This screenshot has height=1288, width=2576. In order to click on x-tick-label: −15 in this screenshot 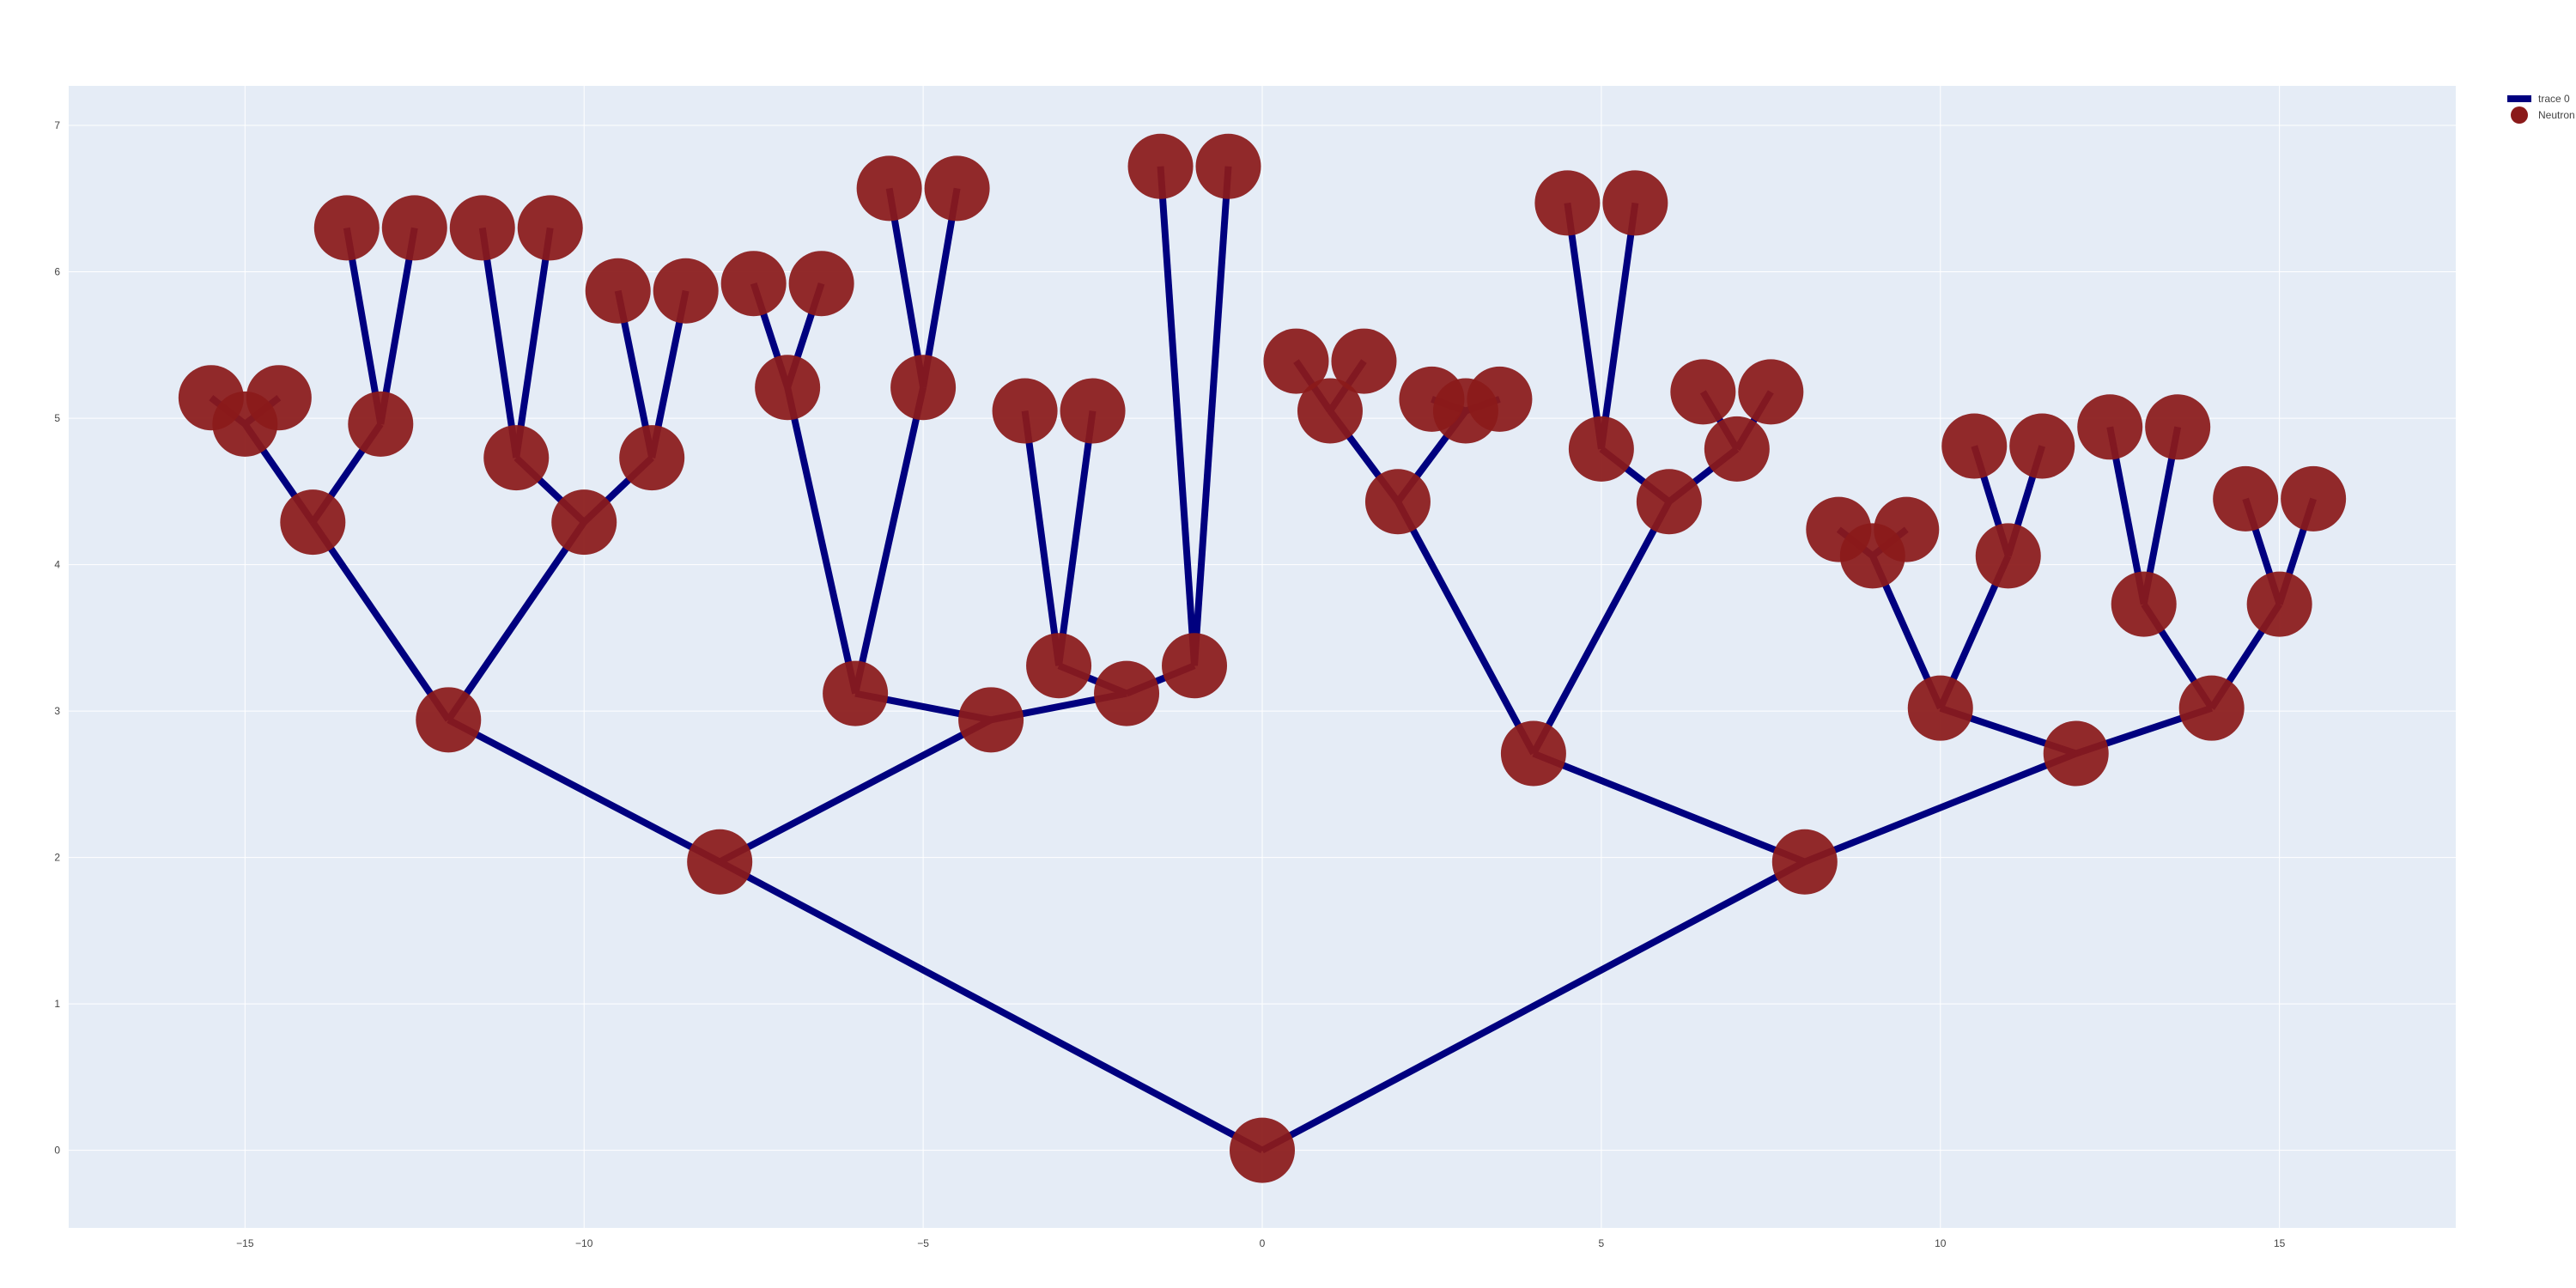, I will do `click(245, 1243)`.